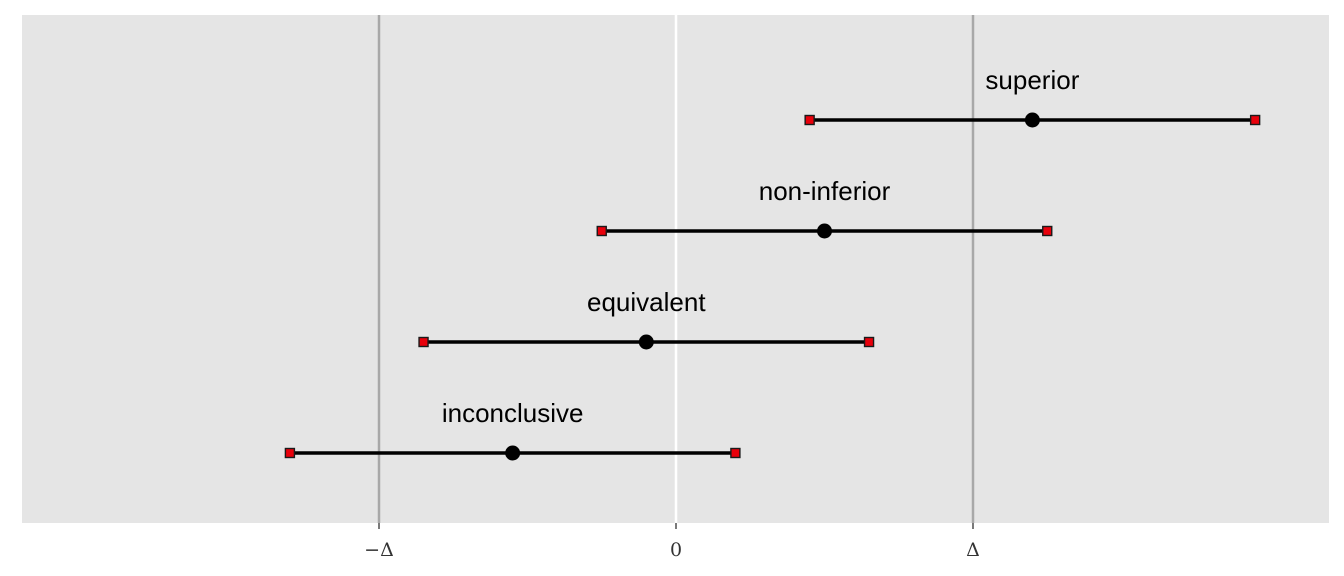 The image size is (1344, 576). I want to click on x-tick-label: Δ, so click(973, 550).